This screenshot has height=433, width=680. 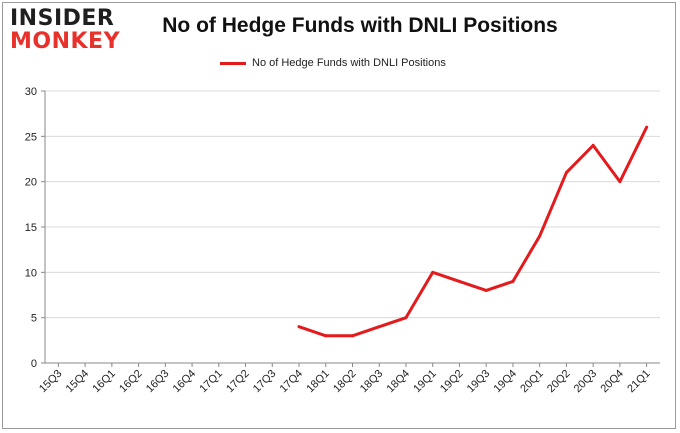 I want to click on x-tick-label: 20Q2, so click(x=559, y=382).